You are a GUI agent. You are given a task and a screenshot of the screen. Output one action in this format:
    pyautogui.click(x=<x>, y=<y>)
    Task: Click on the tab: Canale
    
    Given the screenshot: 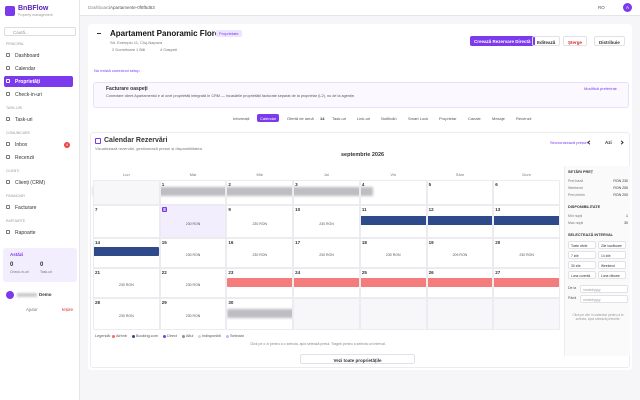 What is the action you would take?
    pyautogui.click(x=474, y=118)
    